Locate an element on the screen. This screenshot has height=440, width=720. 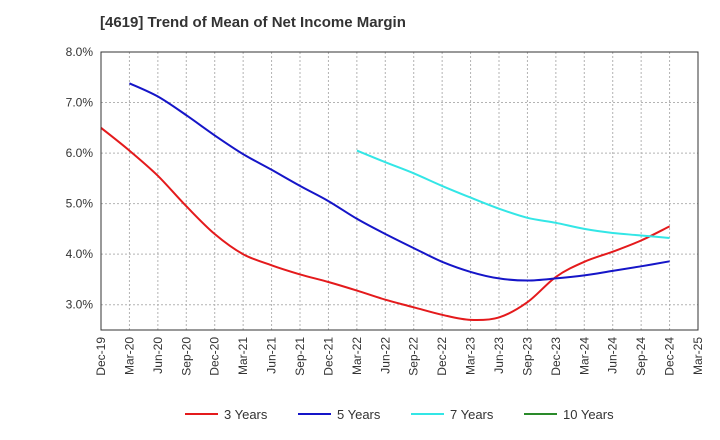
legend-item-2: 7 Years is located at coordinates (452, 414).